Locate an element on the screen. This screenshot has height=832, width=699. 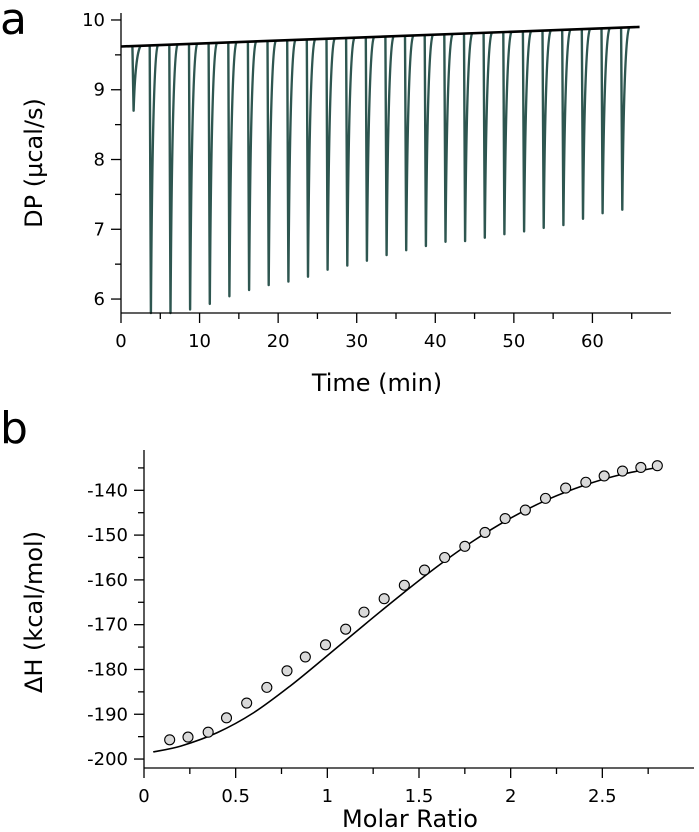
y-axis-label-b: ΔH (kcal/mol) is located at coordinates (34, 612).